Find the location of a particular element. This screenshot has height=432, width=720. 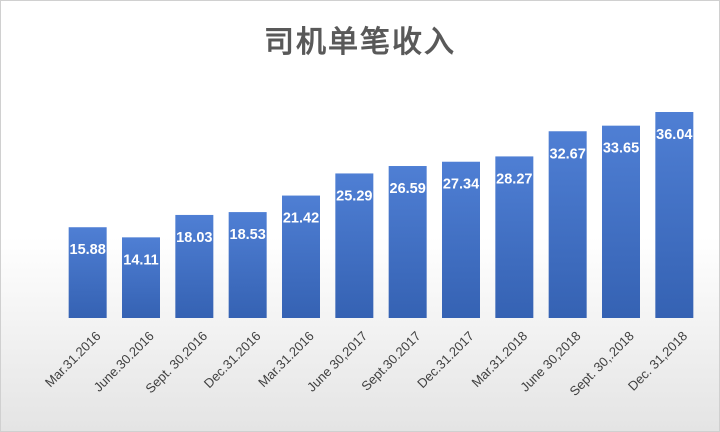

x-tick-label-8: Dec.31.2017 is located at coordinates (445, 359).